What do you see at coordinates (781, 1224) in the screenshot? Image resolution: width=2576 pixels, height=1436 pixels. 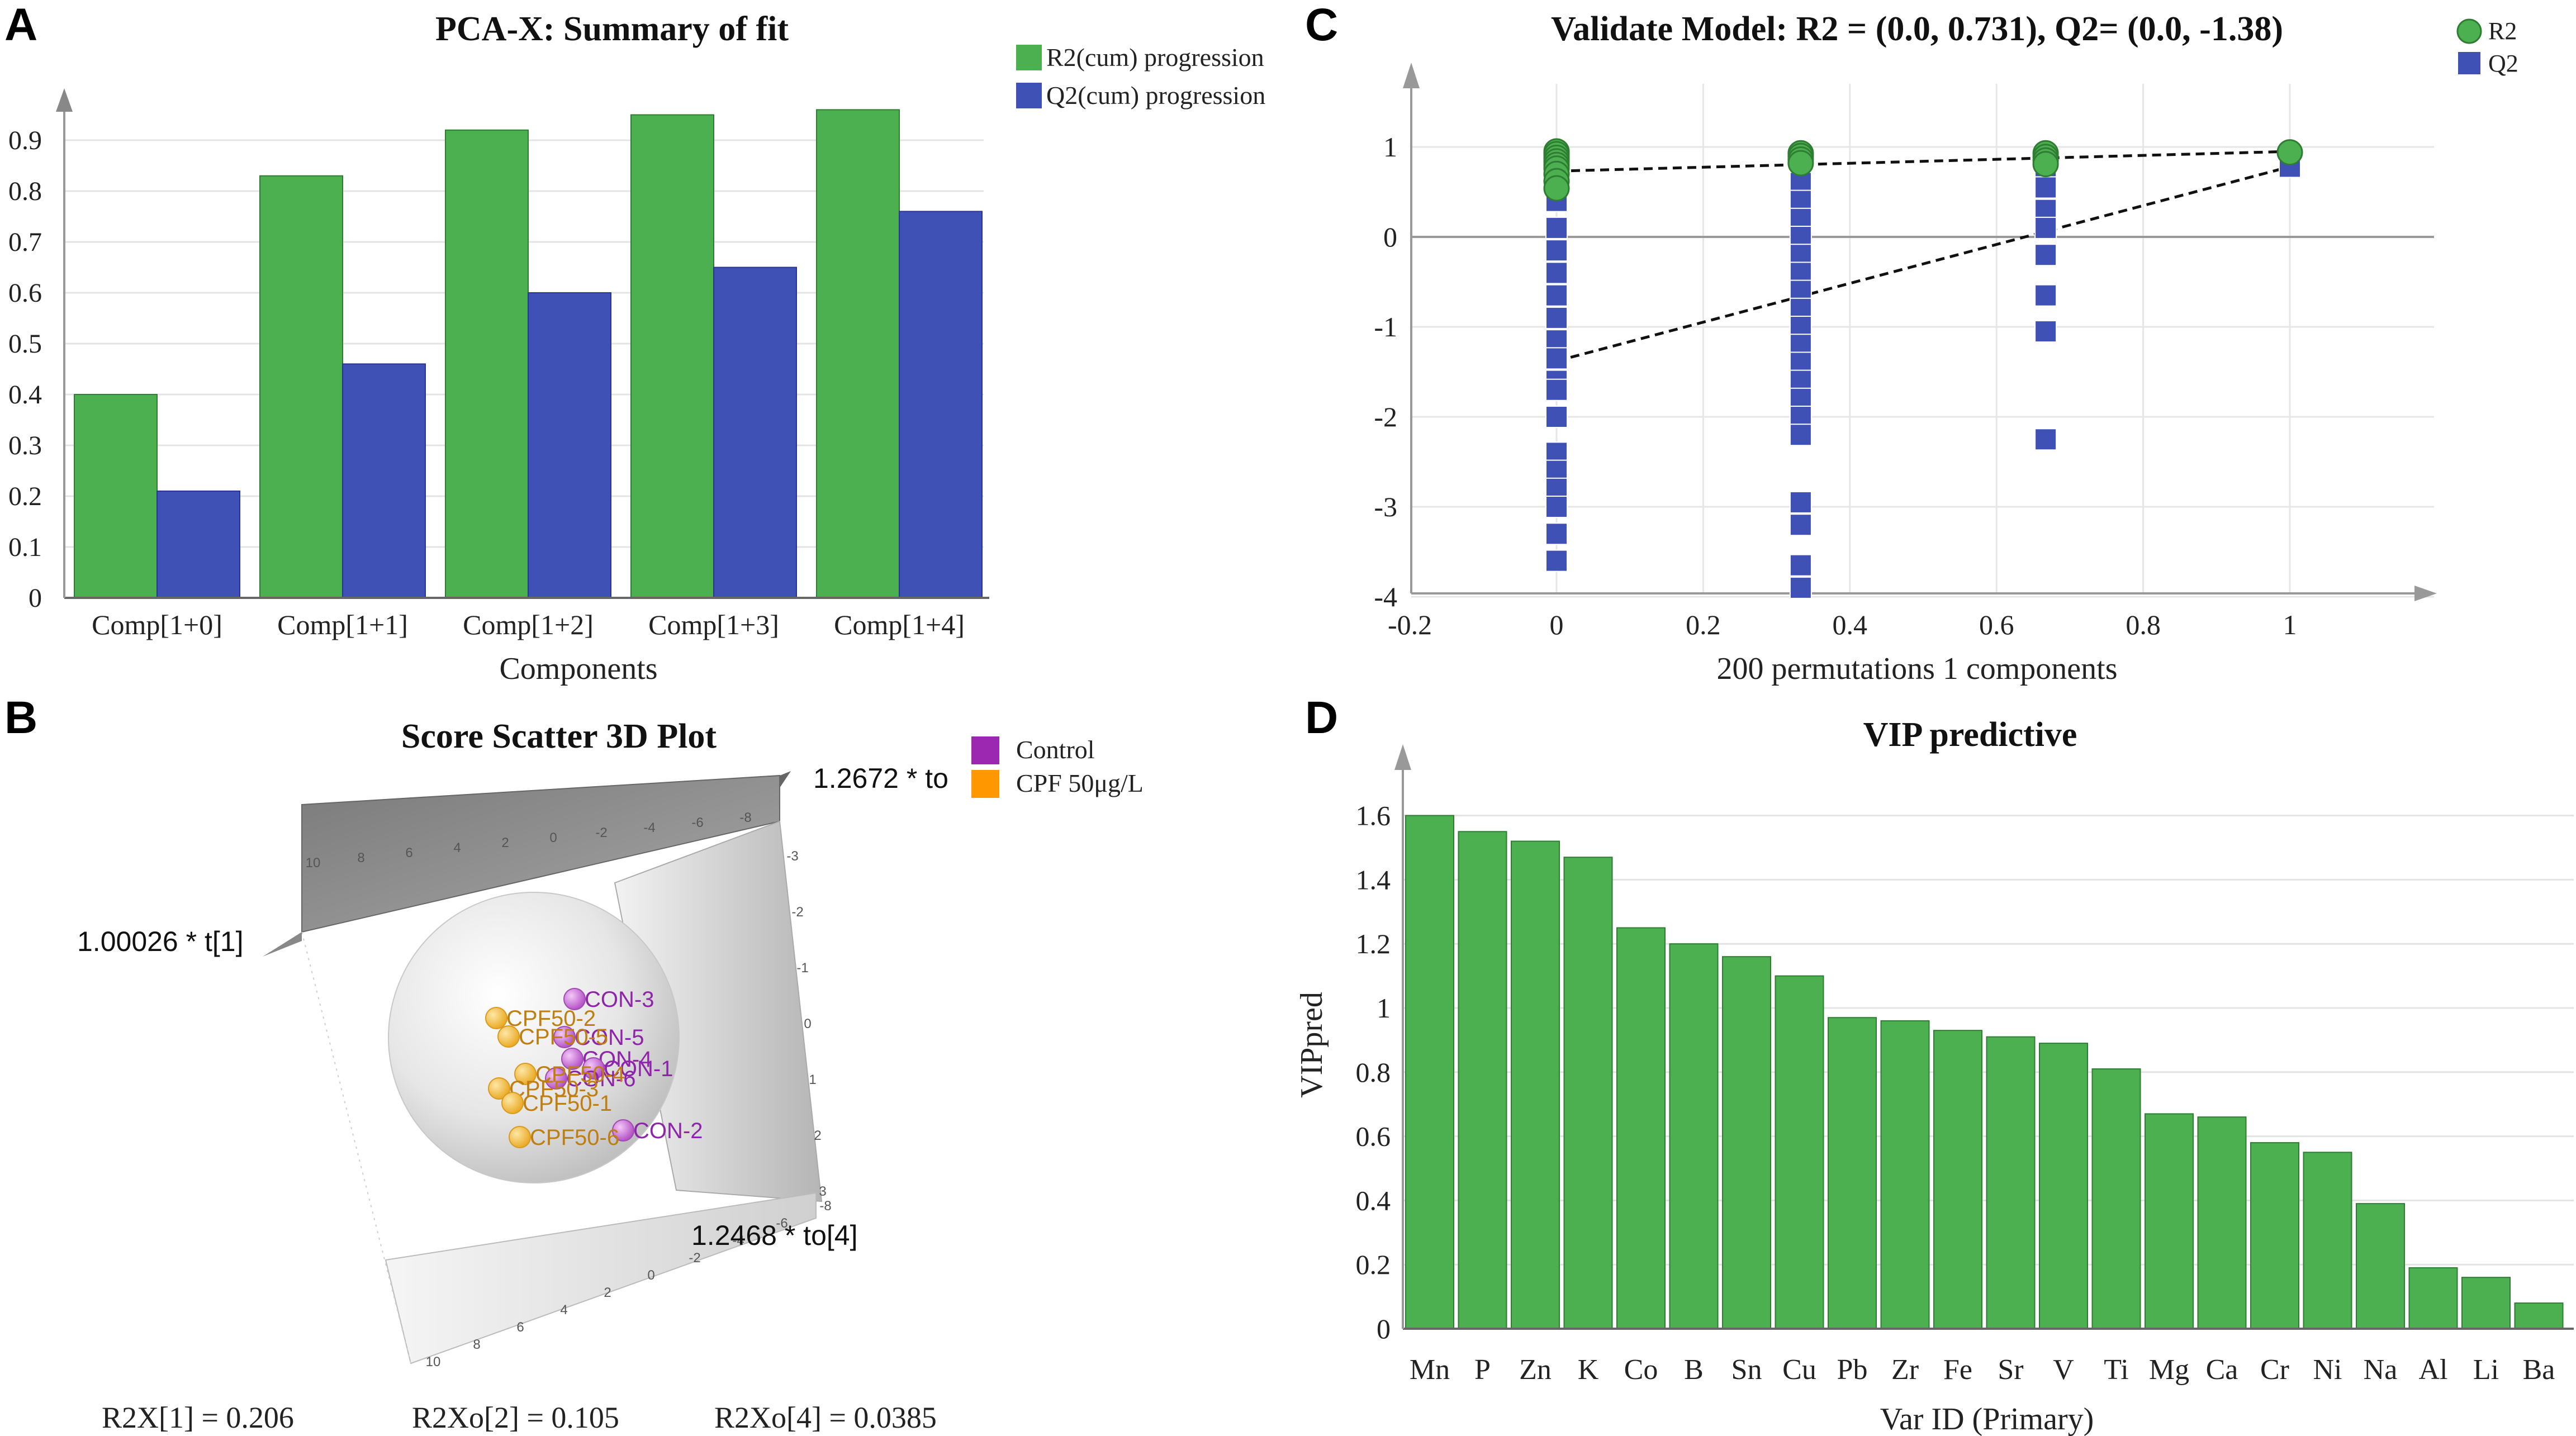 I see `axis-tick-label: -6` at bounding box center [781, 1224].